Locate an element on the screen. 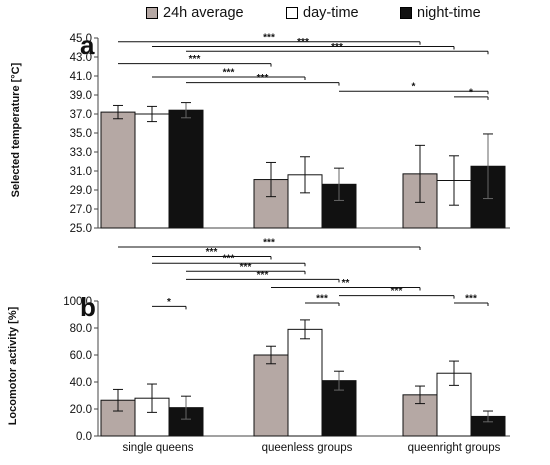 The image size is (550, 465). legend-label: 24h average is located at coordinates (203, 13).